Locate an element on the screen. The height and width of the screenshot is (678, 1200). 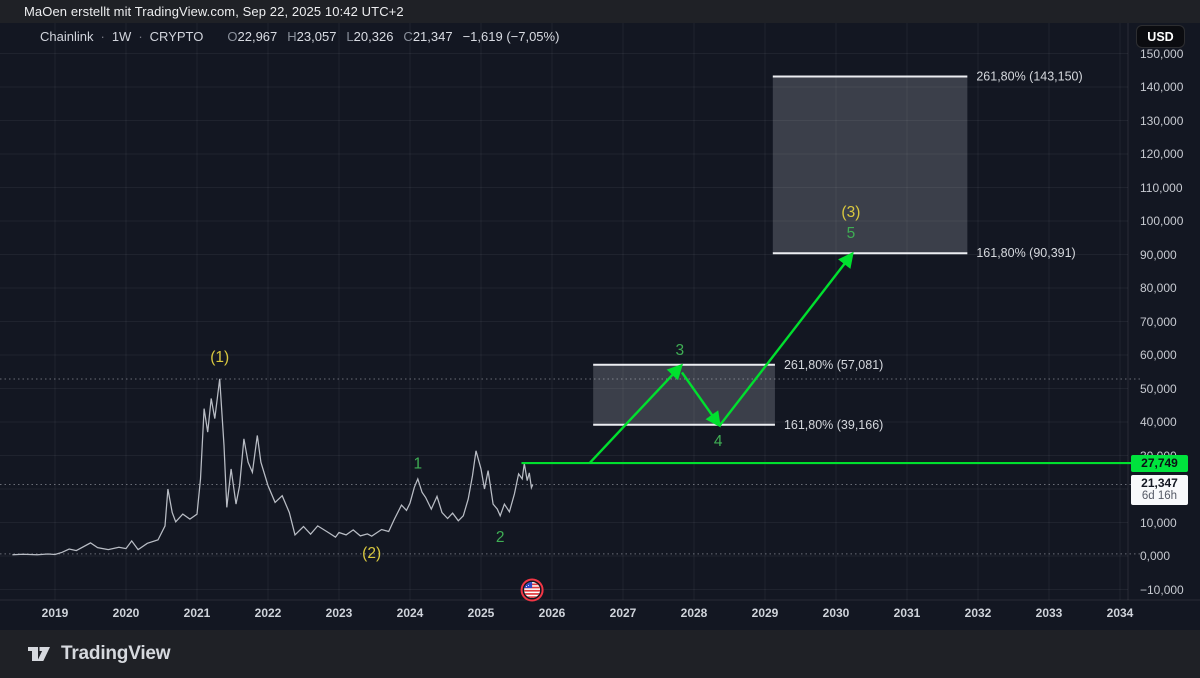
tradingview-brand-text: TradingView is located at coordinates (116, 653).